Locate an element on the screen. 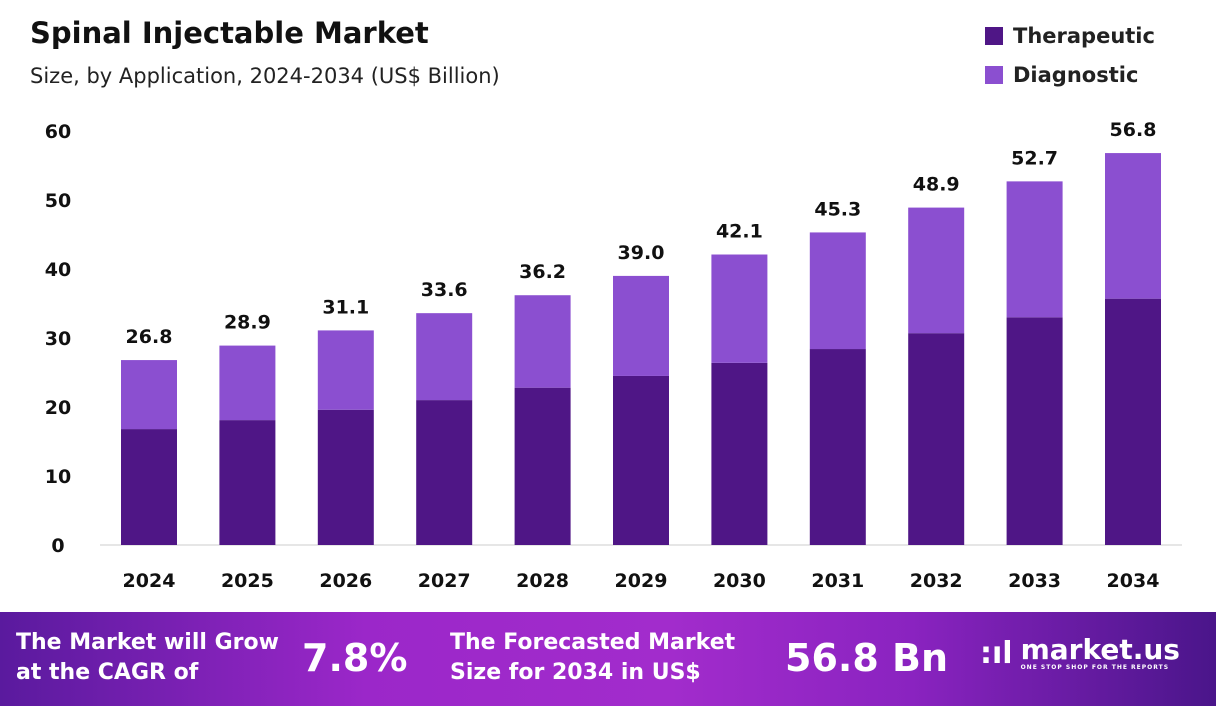 The image size is (1216, 706). y-tick-label: 40 is located at coordinates (58, 270).